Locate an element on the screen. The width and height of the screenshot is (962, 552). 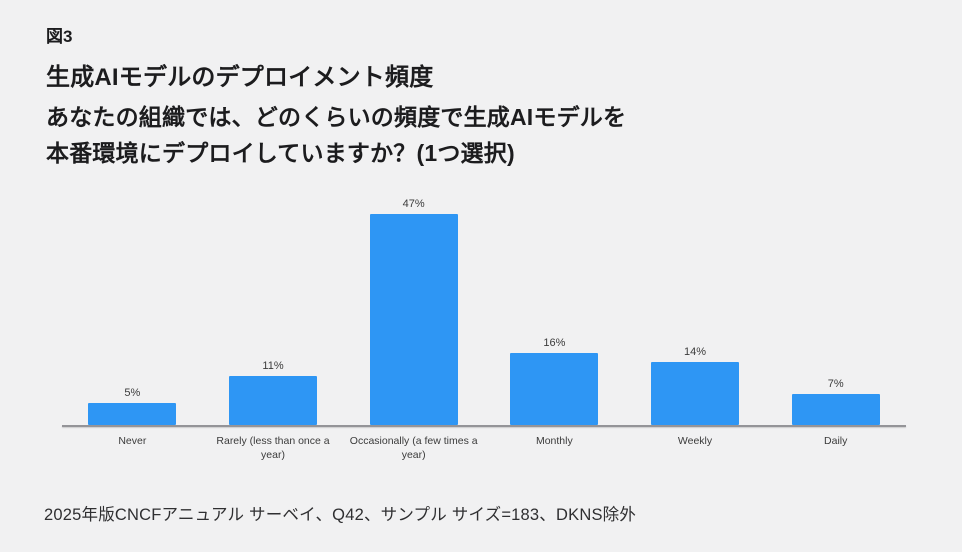
bar-value-label: 47% is located at coordinates (413, 204).